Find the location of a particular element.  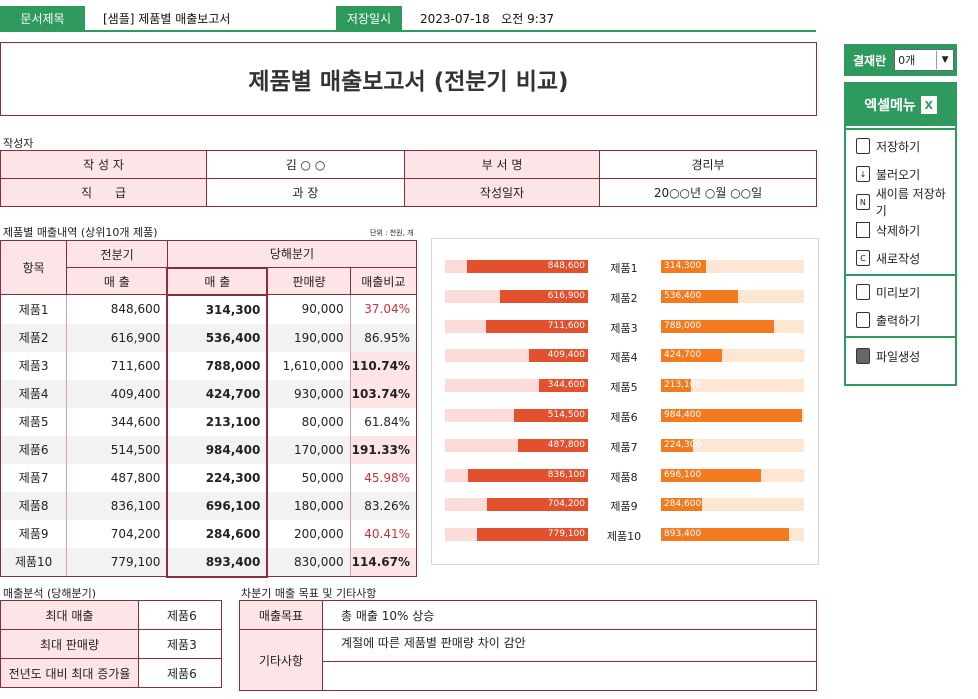

row-curr-sales: 696,100 is located at coordinates (217, 505).